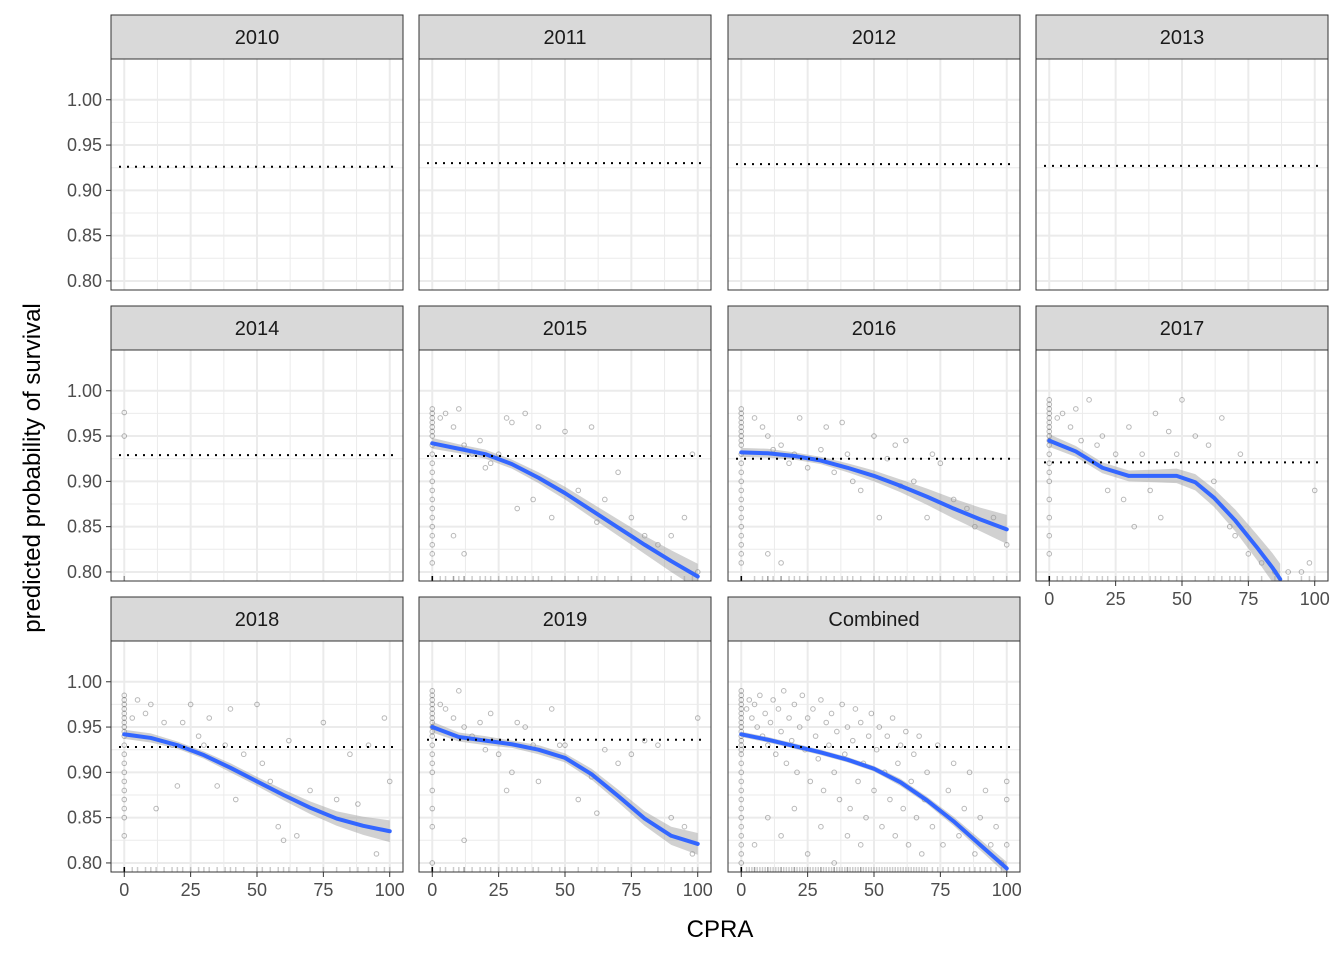 The image size is (1344, 960). I want to click on panel-content, so click(565, 493).